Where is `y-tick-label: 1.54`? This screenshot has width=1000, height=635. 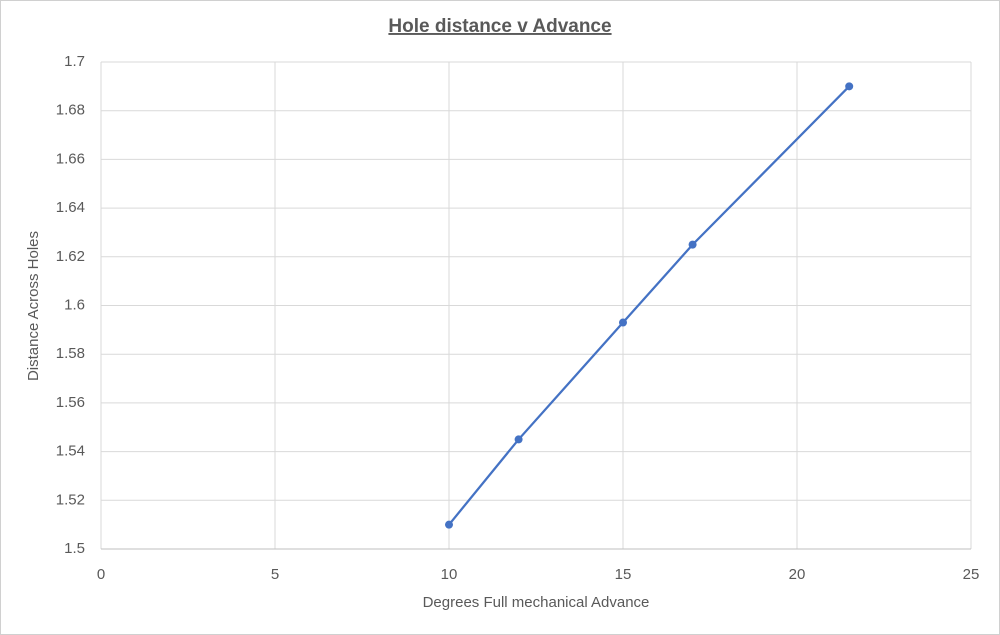
y-tick-label: 1.54 is located at coordinates (70, 451).